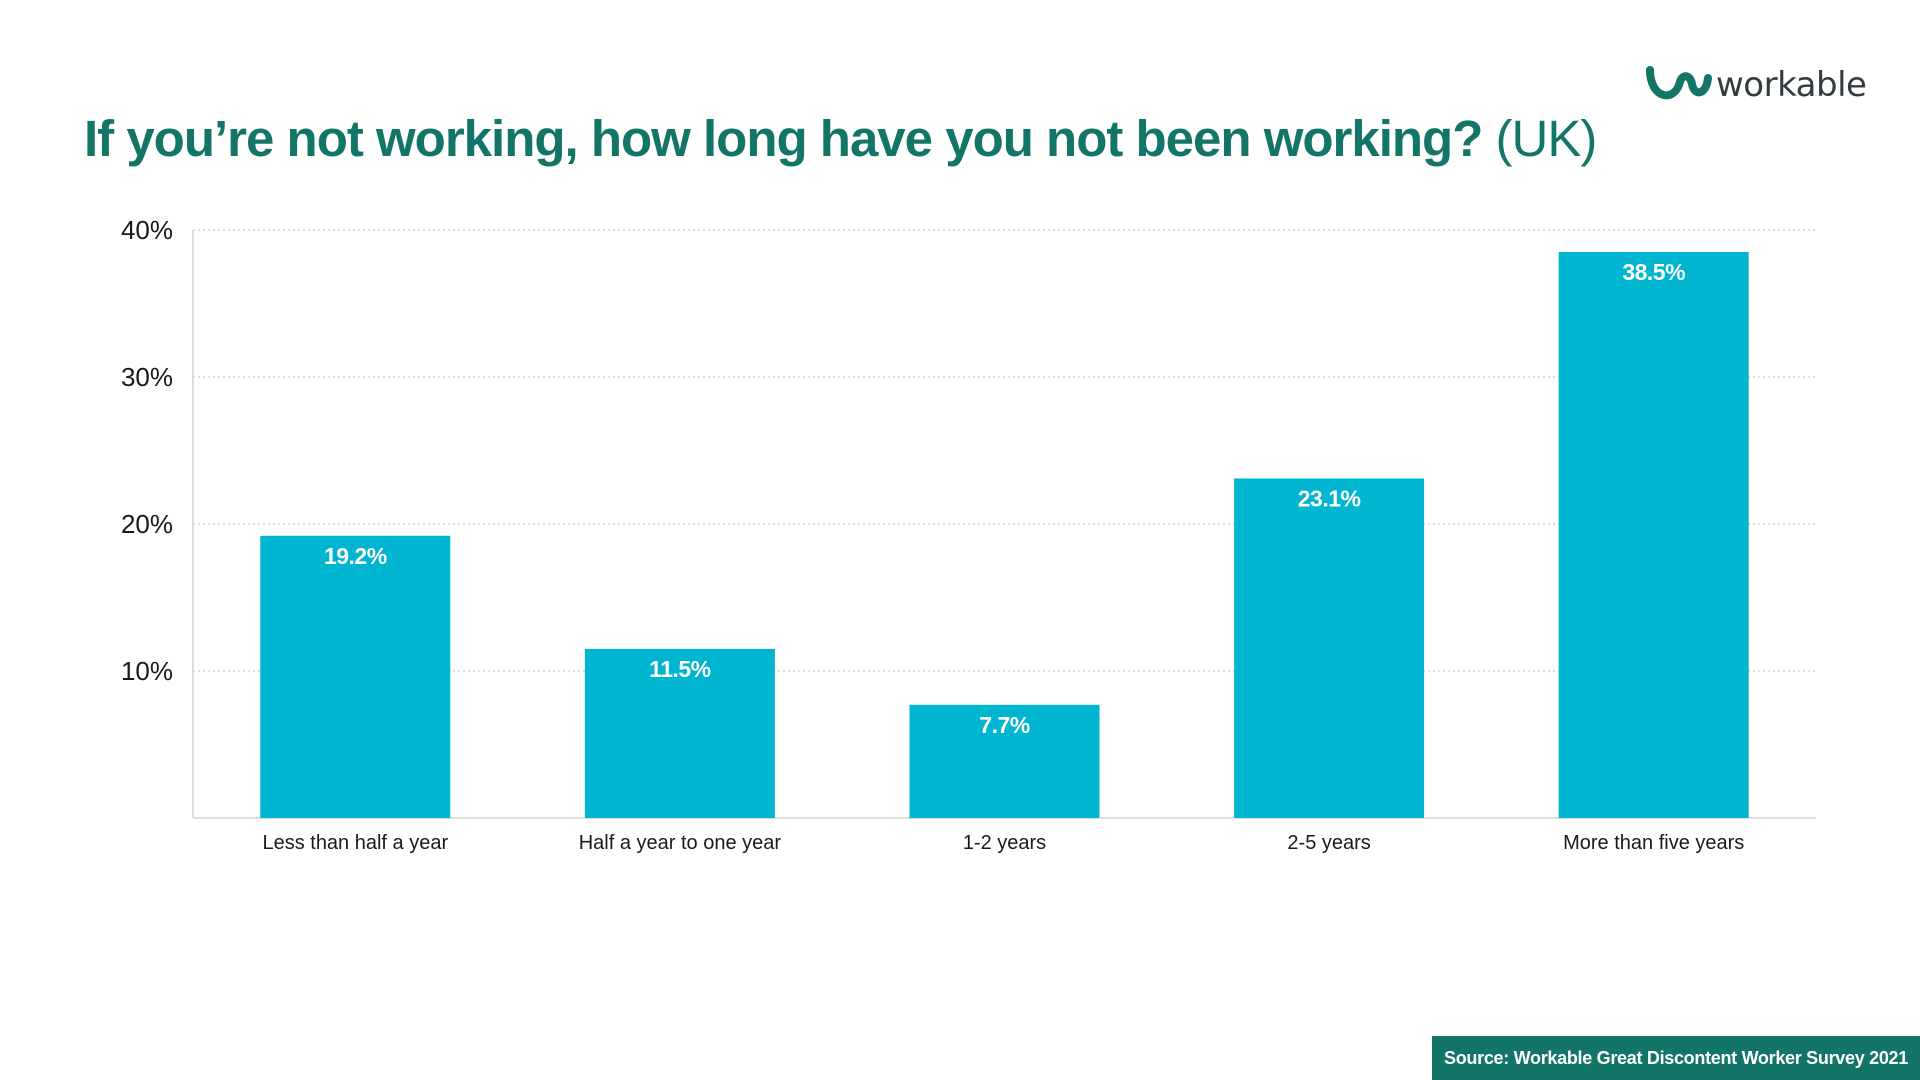 The width and height of the screenshot is (1920, 1080). I want to click on workable-logo: workable, so click(1755, 85).